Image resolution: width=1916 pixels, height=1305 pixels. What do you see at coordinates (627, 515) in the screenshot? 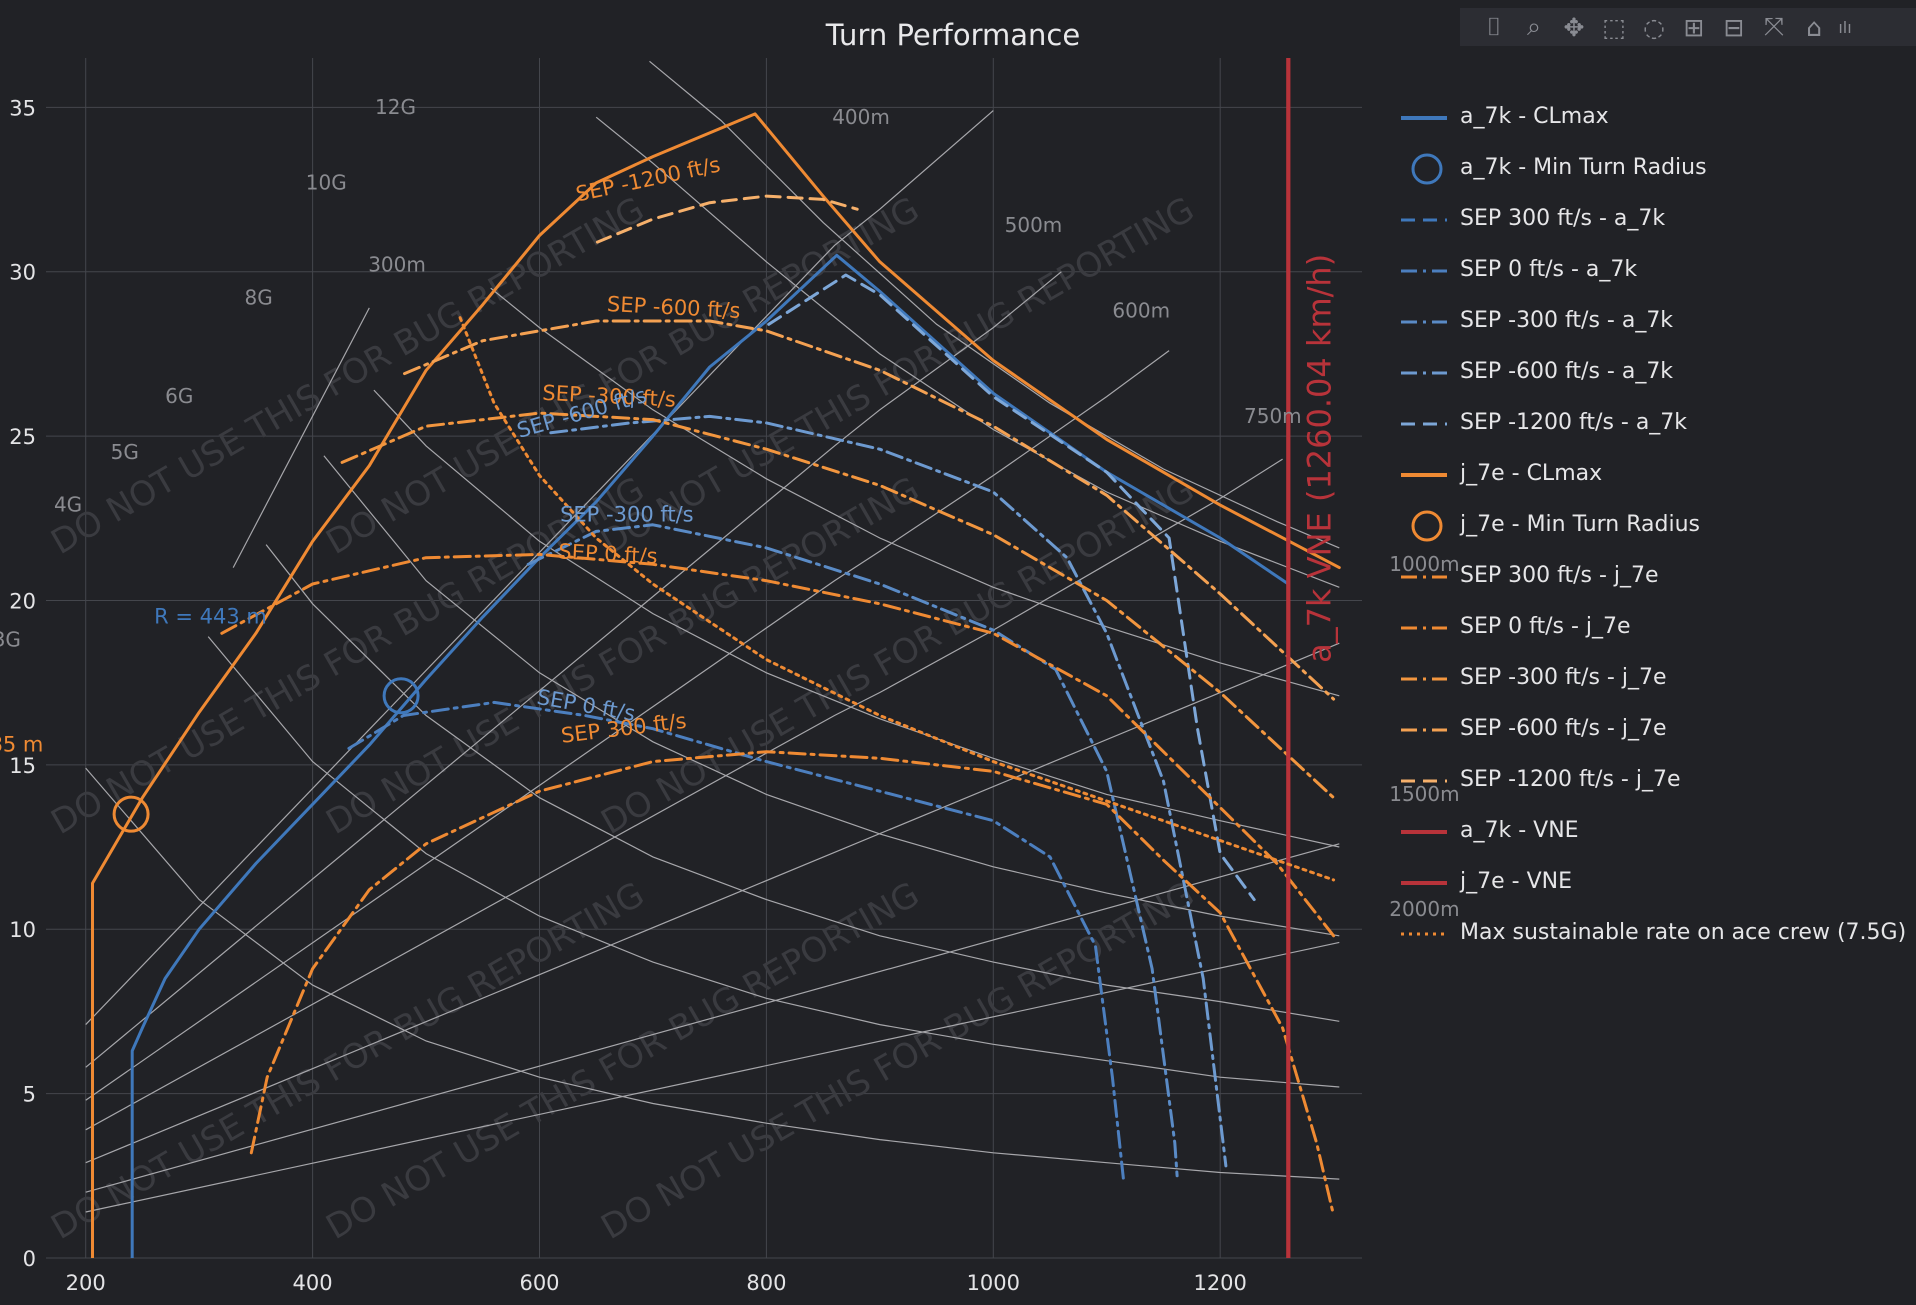
I see `series-label: SEP -300 ft/s` at bounding box center [627, 515].